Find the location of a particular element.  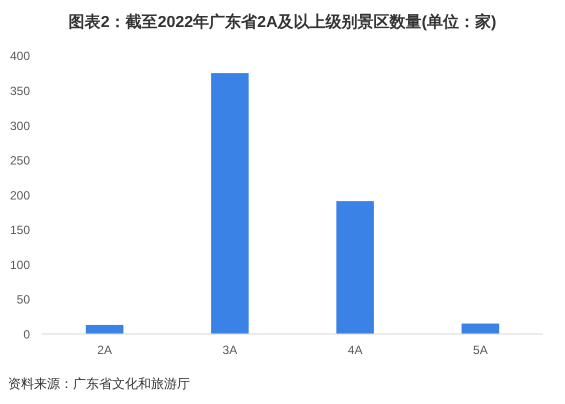

x-tick-label: 4A is located at coordinates (355, 350).